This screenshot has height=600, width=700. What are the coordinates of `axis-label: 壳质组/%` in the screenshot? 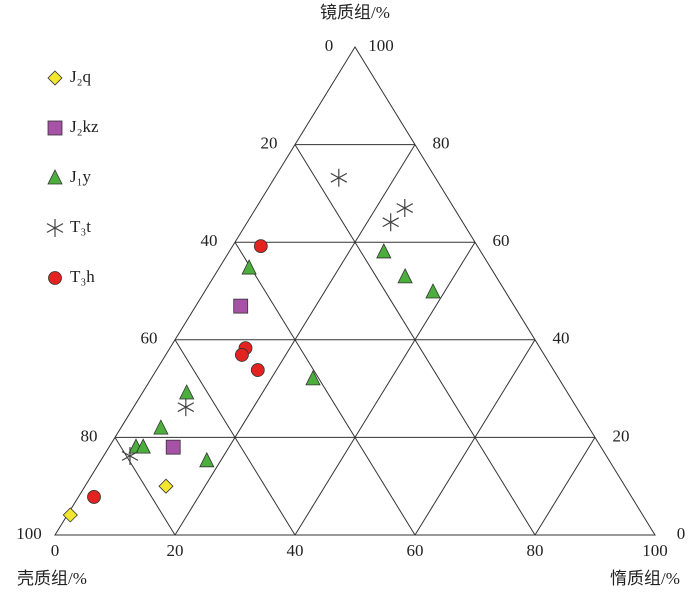 It's located at (52, 578).